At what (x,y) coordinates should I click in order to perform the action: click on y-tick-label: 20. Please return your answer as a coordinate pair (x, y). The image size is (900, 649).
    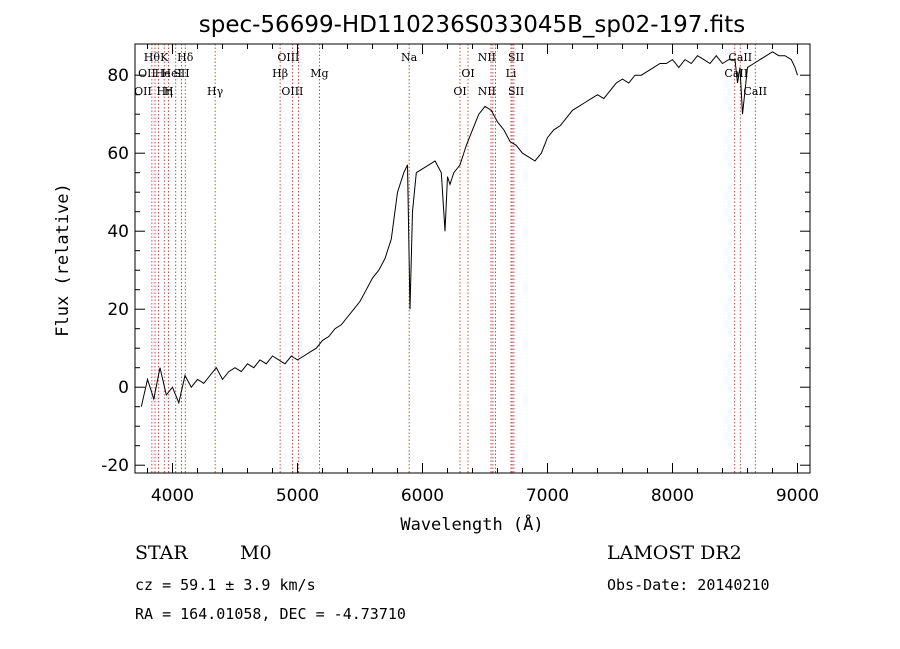
    Looking at the image, I should click on (118, 310).